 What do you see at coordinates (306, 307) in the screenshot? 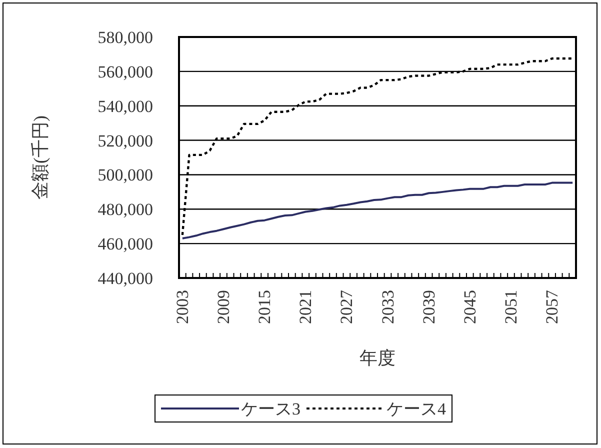
I see `x-tick-label: 2021` at bounding box center [306, 307].